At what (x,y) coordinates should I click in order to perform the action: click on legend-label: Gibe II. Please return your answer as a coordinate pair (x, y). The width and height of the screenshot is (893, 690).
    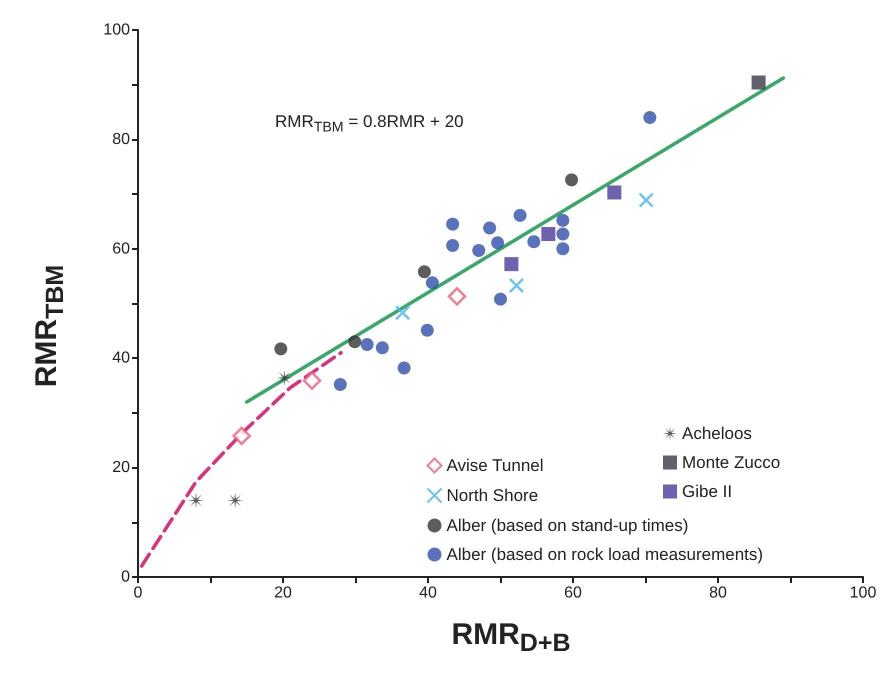
    Looking at the image, I should click on (707, 491).